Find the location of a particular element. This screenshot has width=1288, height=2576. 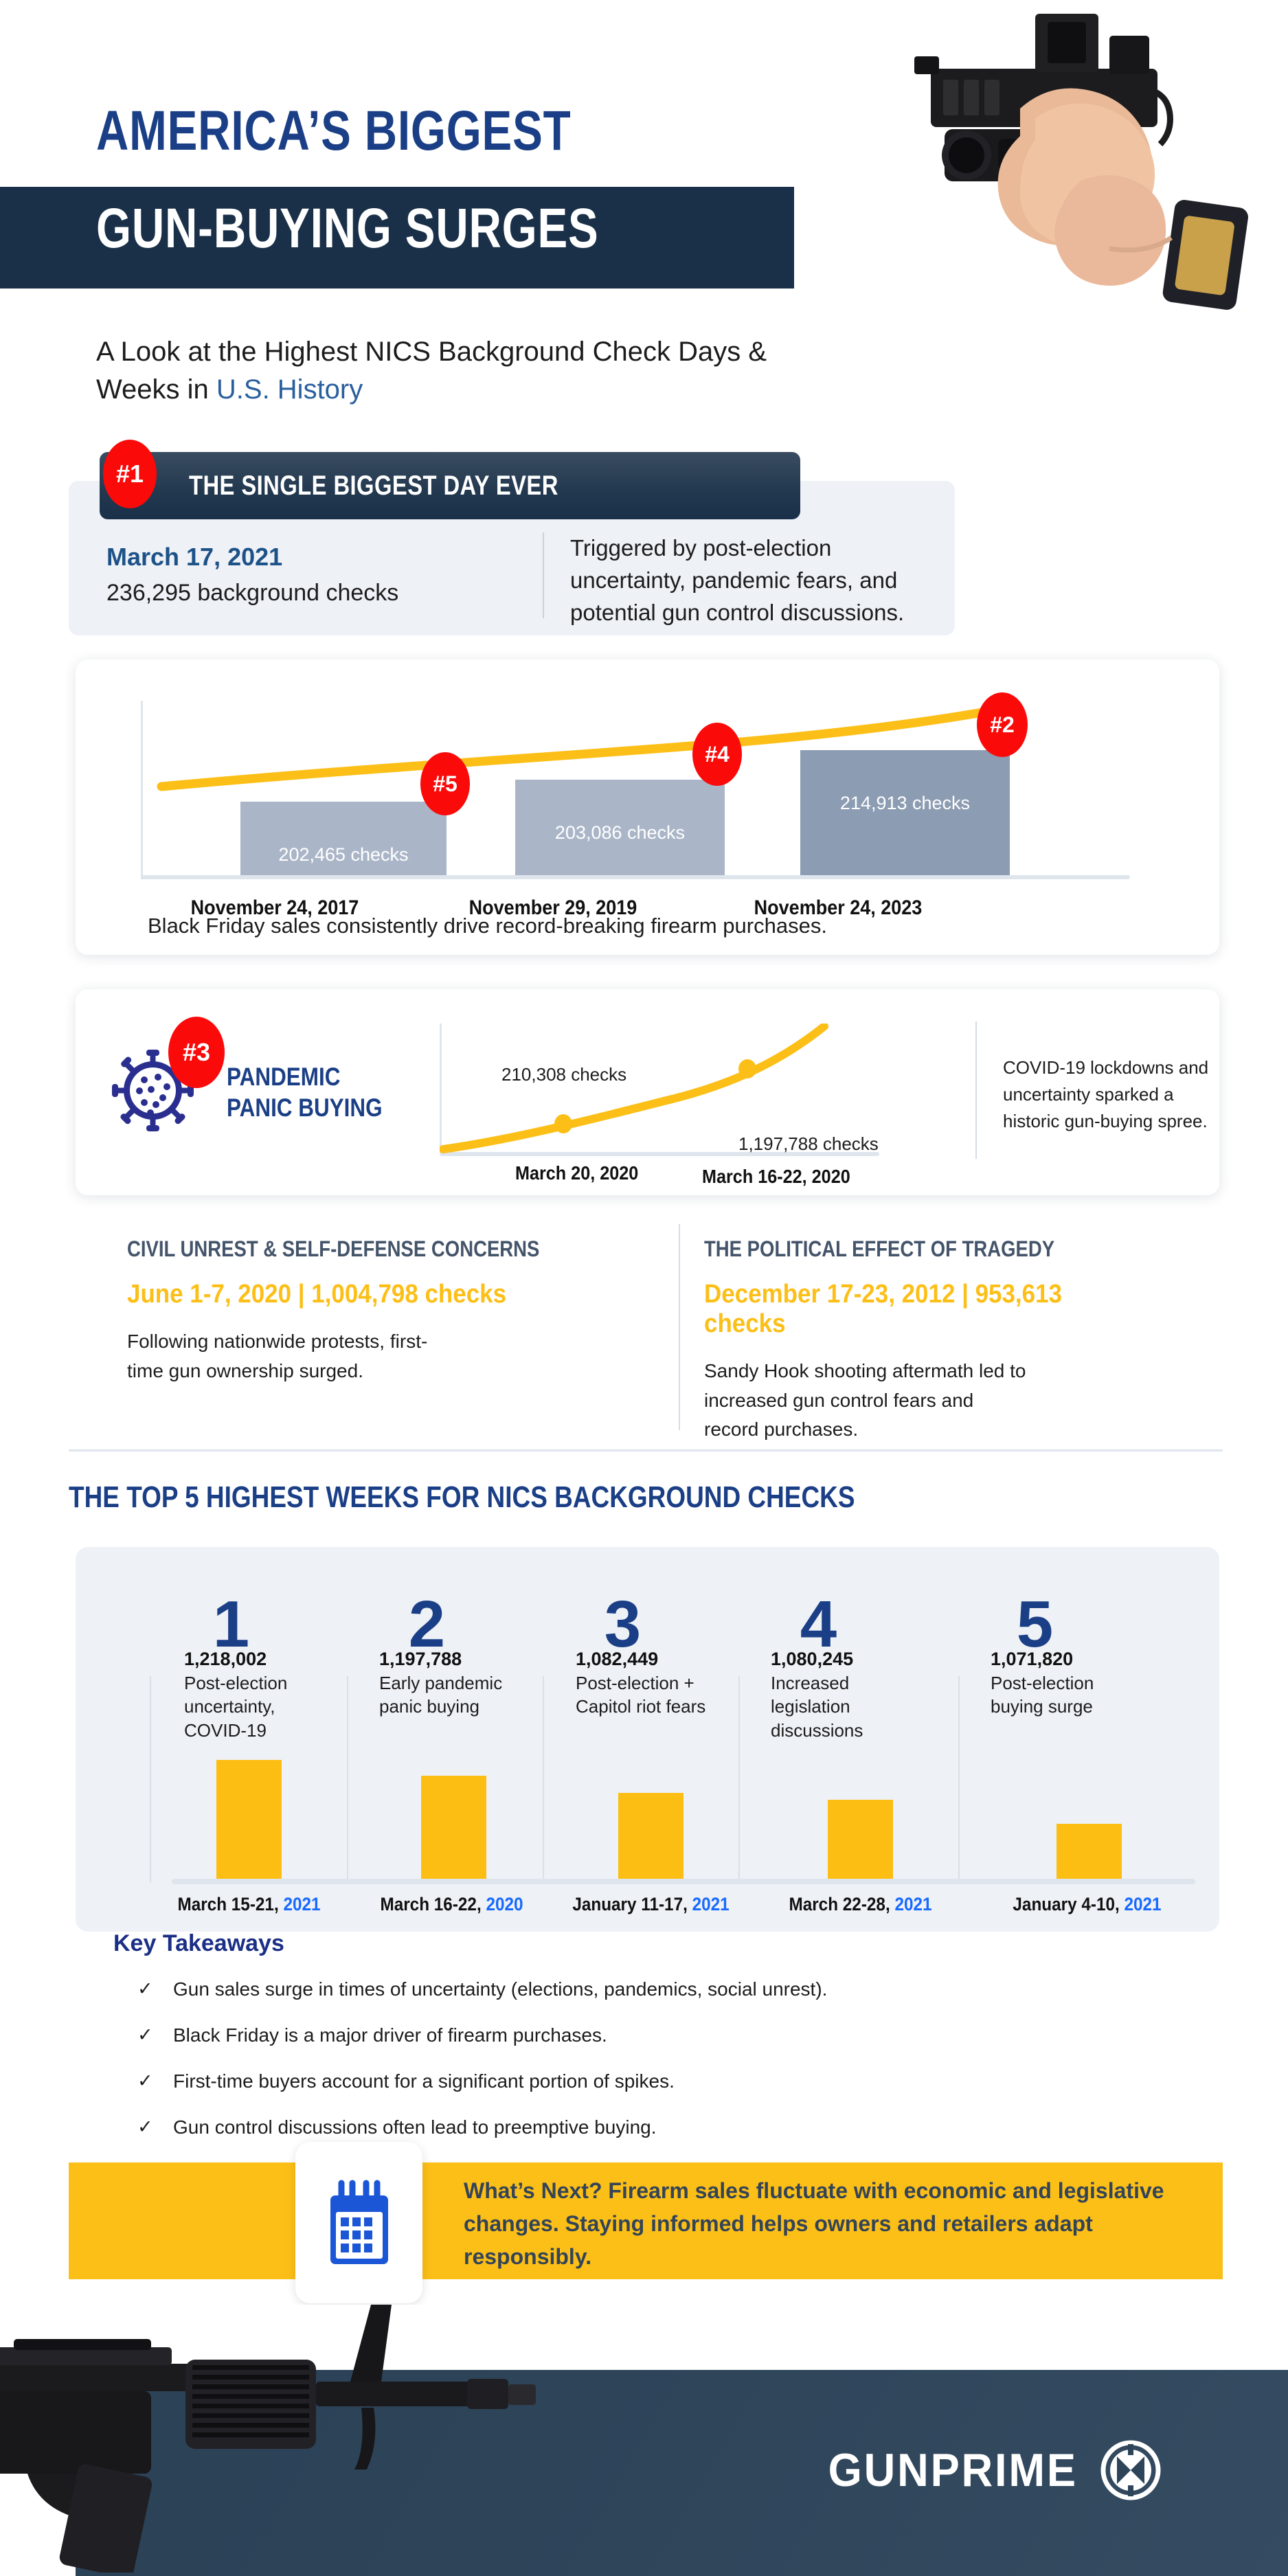

t5-xlabel-year-4: 2021 is located at coordinates (913, 1904).